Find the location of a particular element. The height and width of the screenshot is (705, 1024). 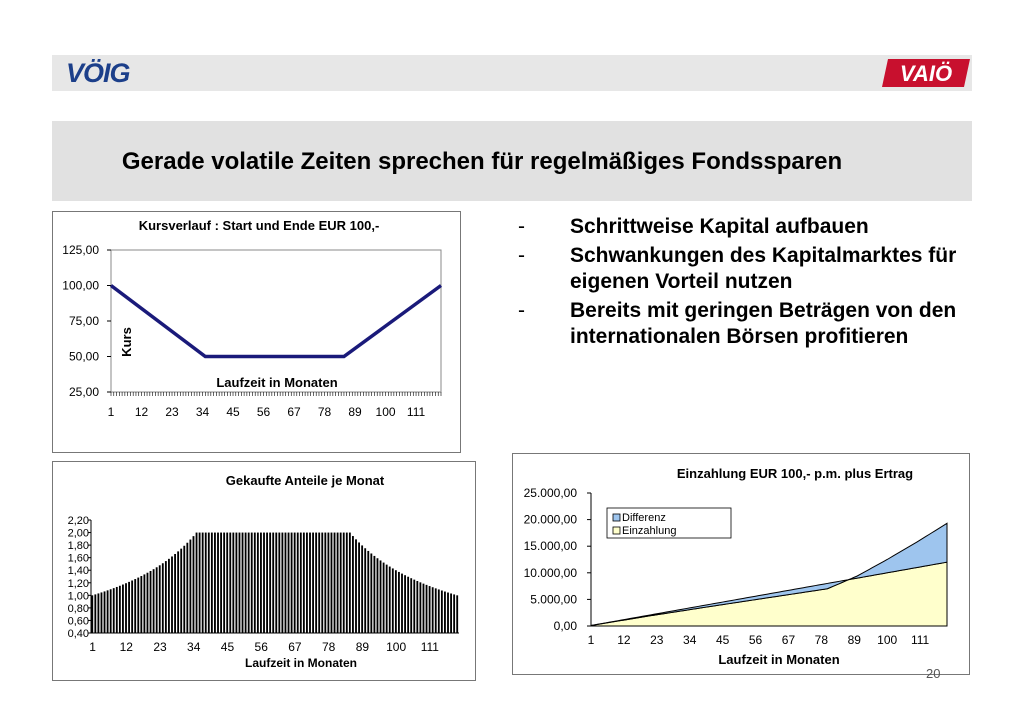

vaioe-logo: VAIÖ is located at coordinates (926, 73).